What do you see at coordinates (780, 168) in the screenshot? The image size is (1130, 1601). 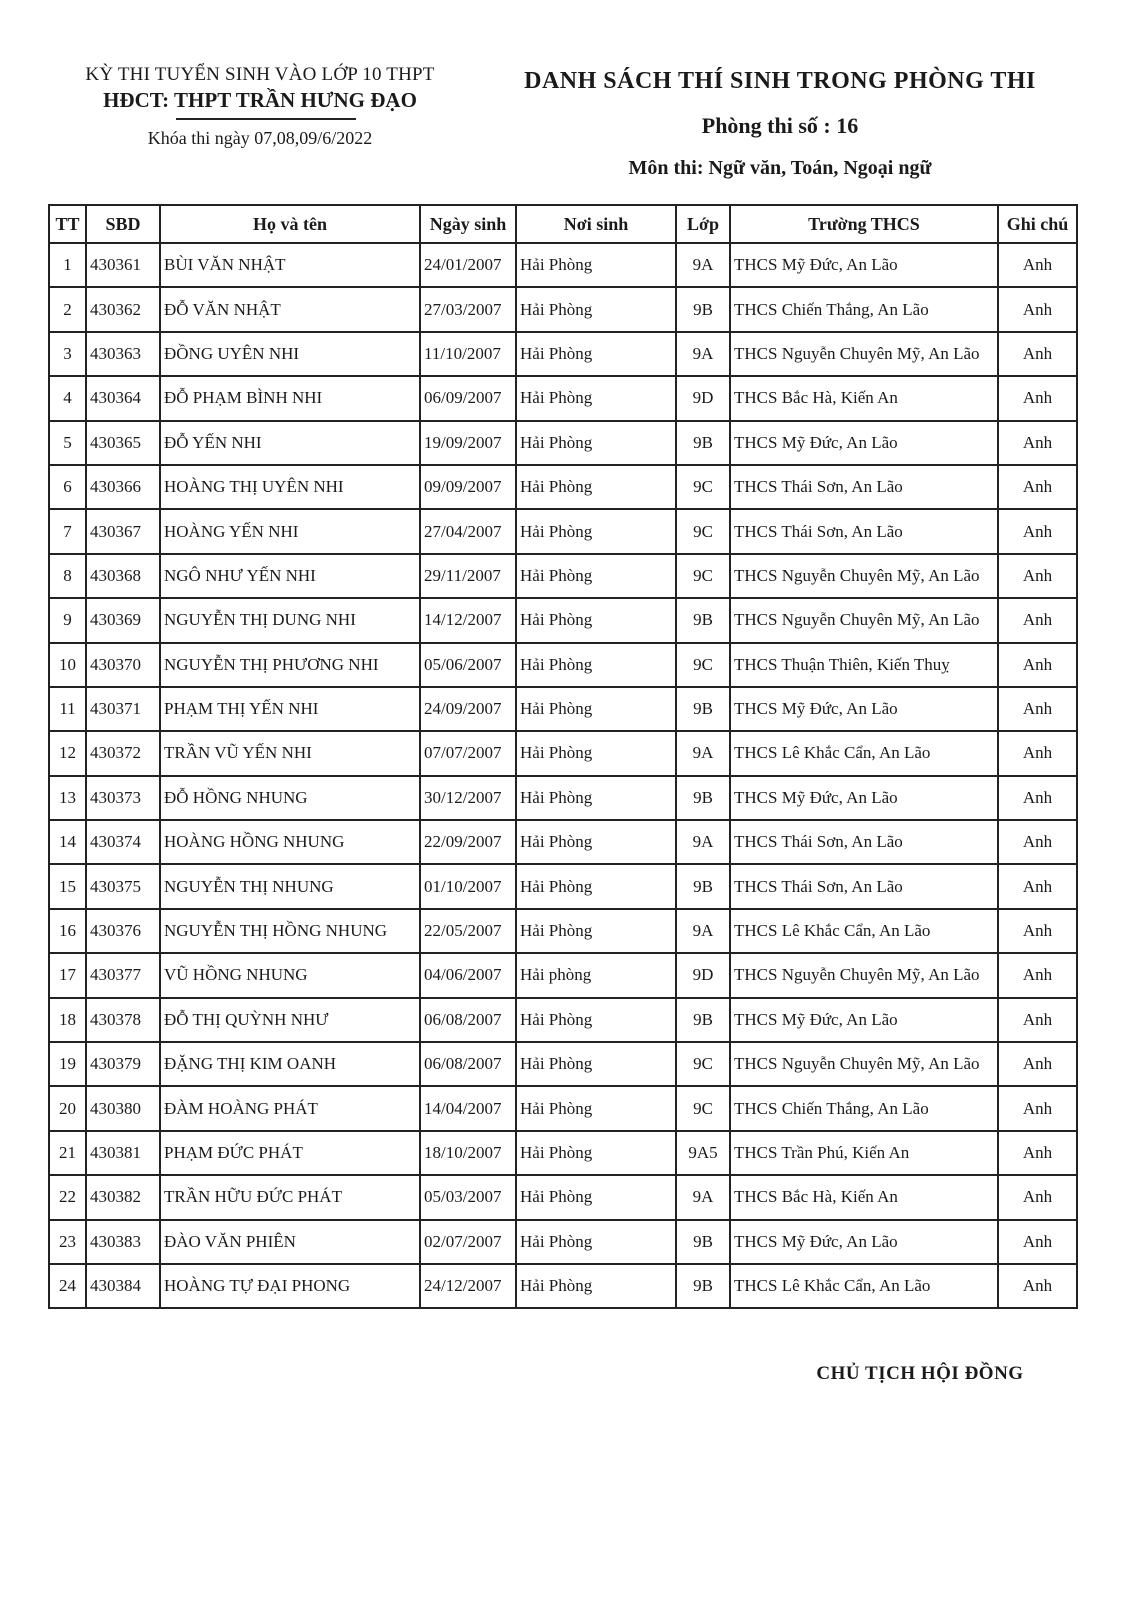 I see `exam-subjects: Môn thi: Ngữ văn, Toán, Ngoại ngữ` at bounding box center [780, 168].